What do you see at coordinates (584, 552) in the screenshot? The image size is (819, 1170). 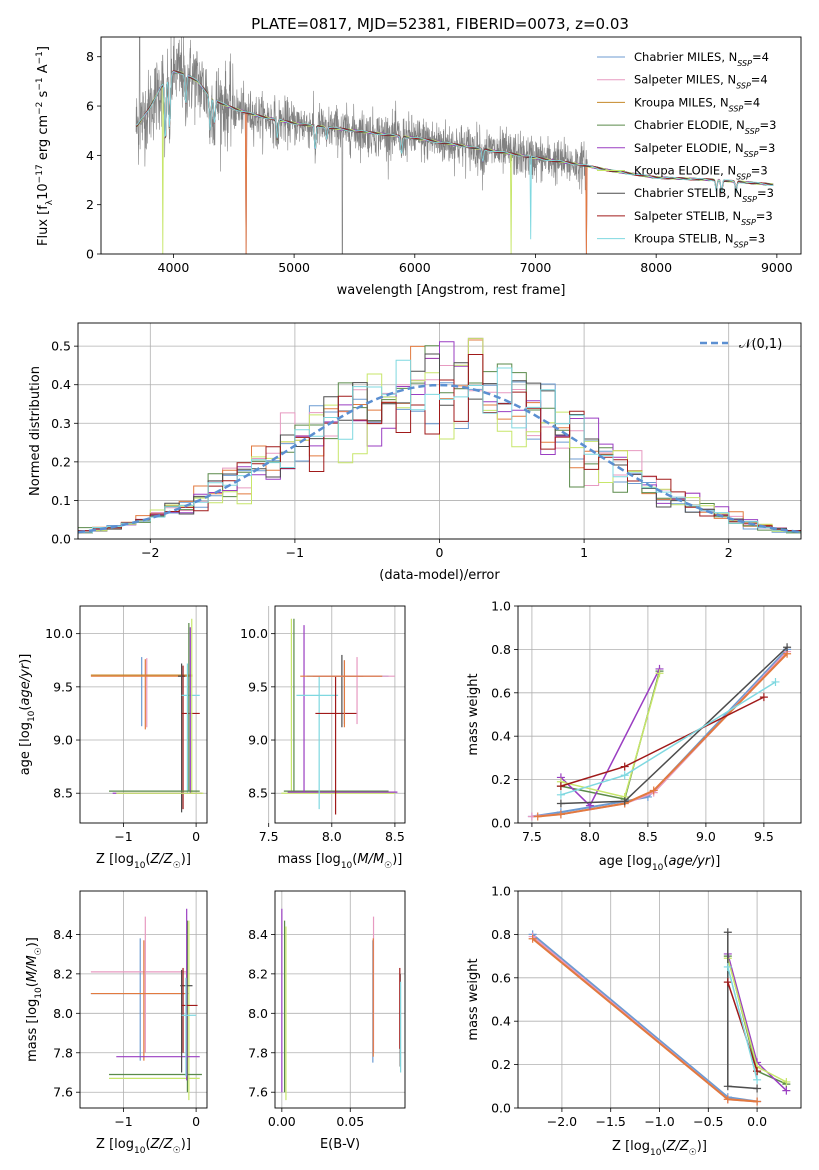 I see `x-tick-label: 1` at bounding box center [584, 552].